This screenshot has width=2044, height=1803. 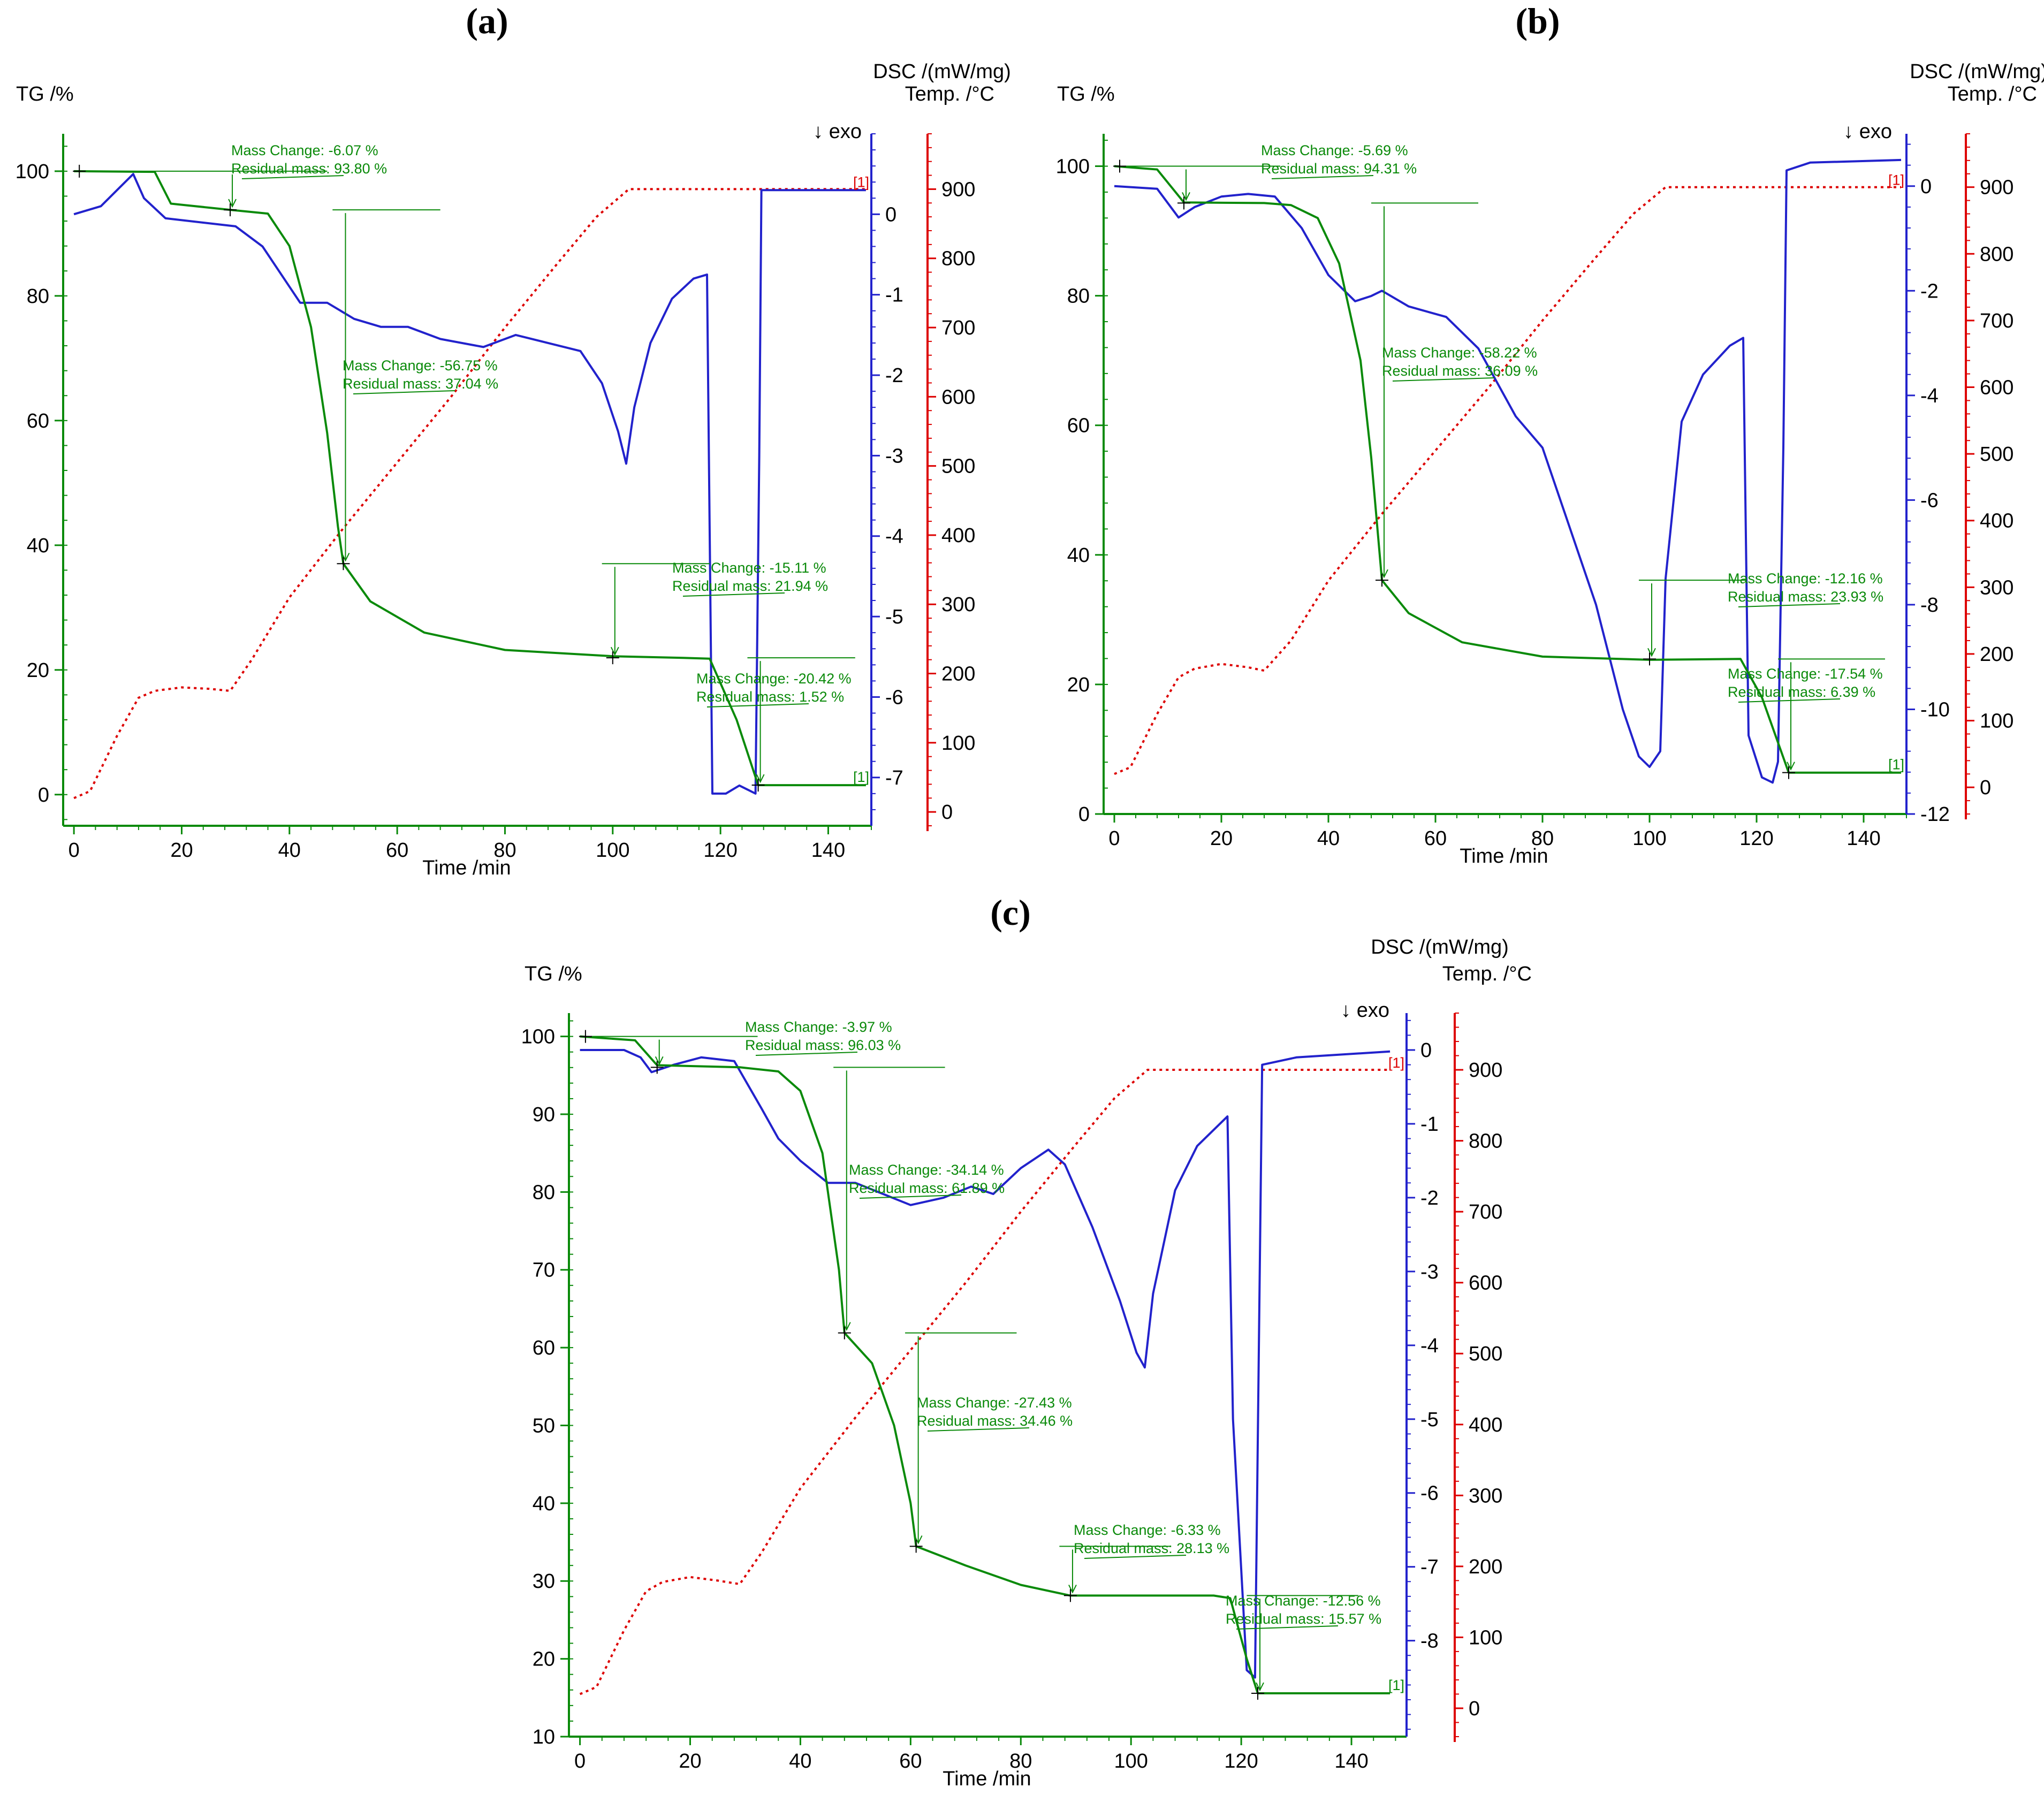 I want to click on mass-change-label: Mass Change: -27.43 %, so click(x=994, y=1403).